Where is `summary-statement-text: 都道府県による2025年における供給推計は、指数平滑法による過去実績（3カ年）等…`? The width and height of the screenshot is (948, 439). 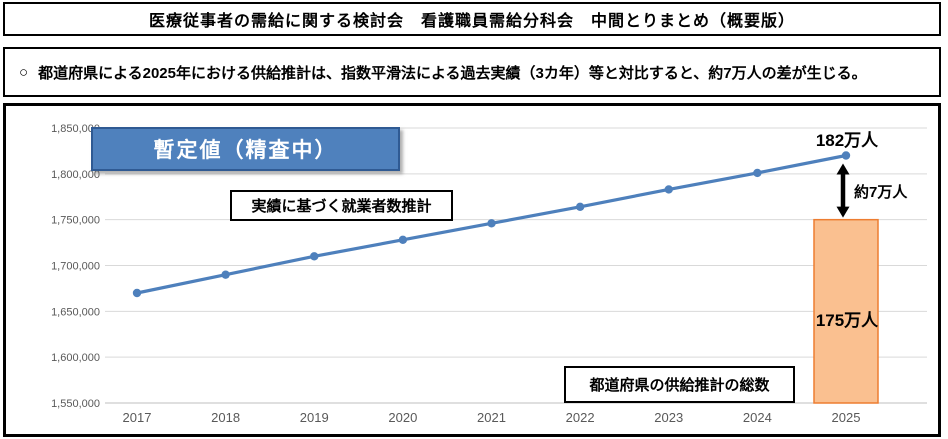 summary-statement-text: 都道府県による2025年における供給推計は、指数平滑法による過去実績（3カ年）等… is located at coordinates (452, 73).